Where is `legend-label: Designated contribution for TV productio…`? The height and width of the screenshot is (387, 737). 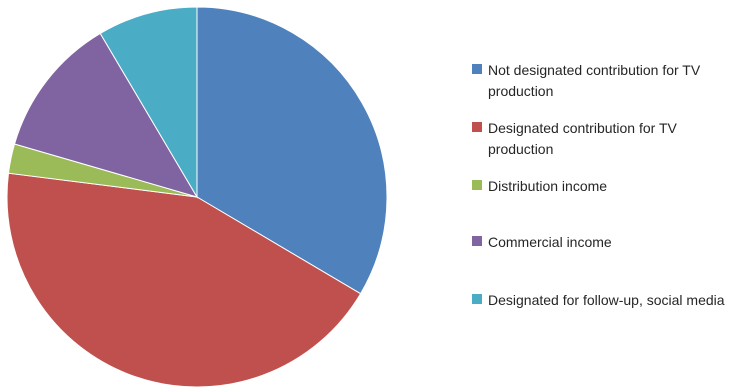
legend-label: Designated contribution for TV productio… is located at coordinates (582, 138).